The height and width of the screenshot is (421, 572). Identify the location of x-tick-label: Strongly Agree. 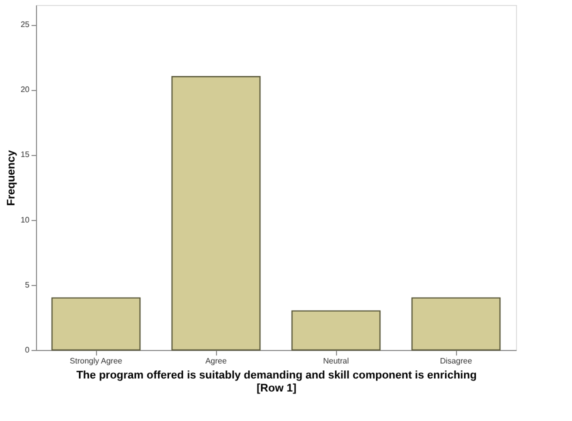
(96, 361).